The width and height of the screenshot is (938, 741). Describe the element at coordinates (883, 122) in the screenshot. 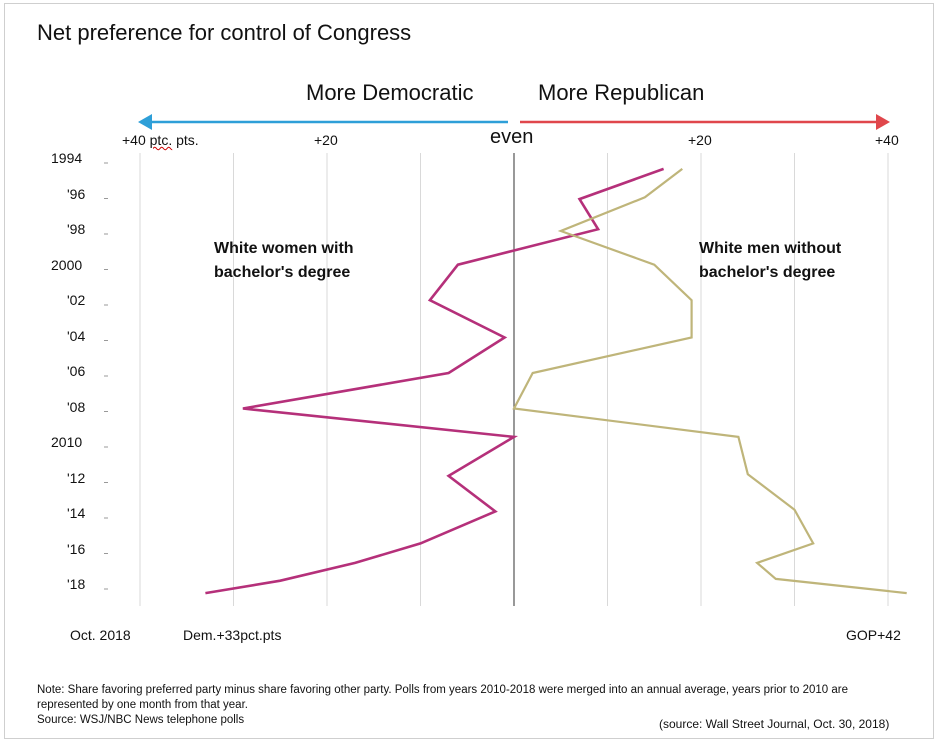

I see `republican-arrow-head` at that location.